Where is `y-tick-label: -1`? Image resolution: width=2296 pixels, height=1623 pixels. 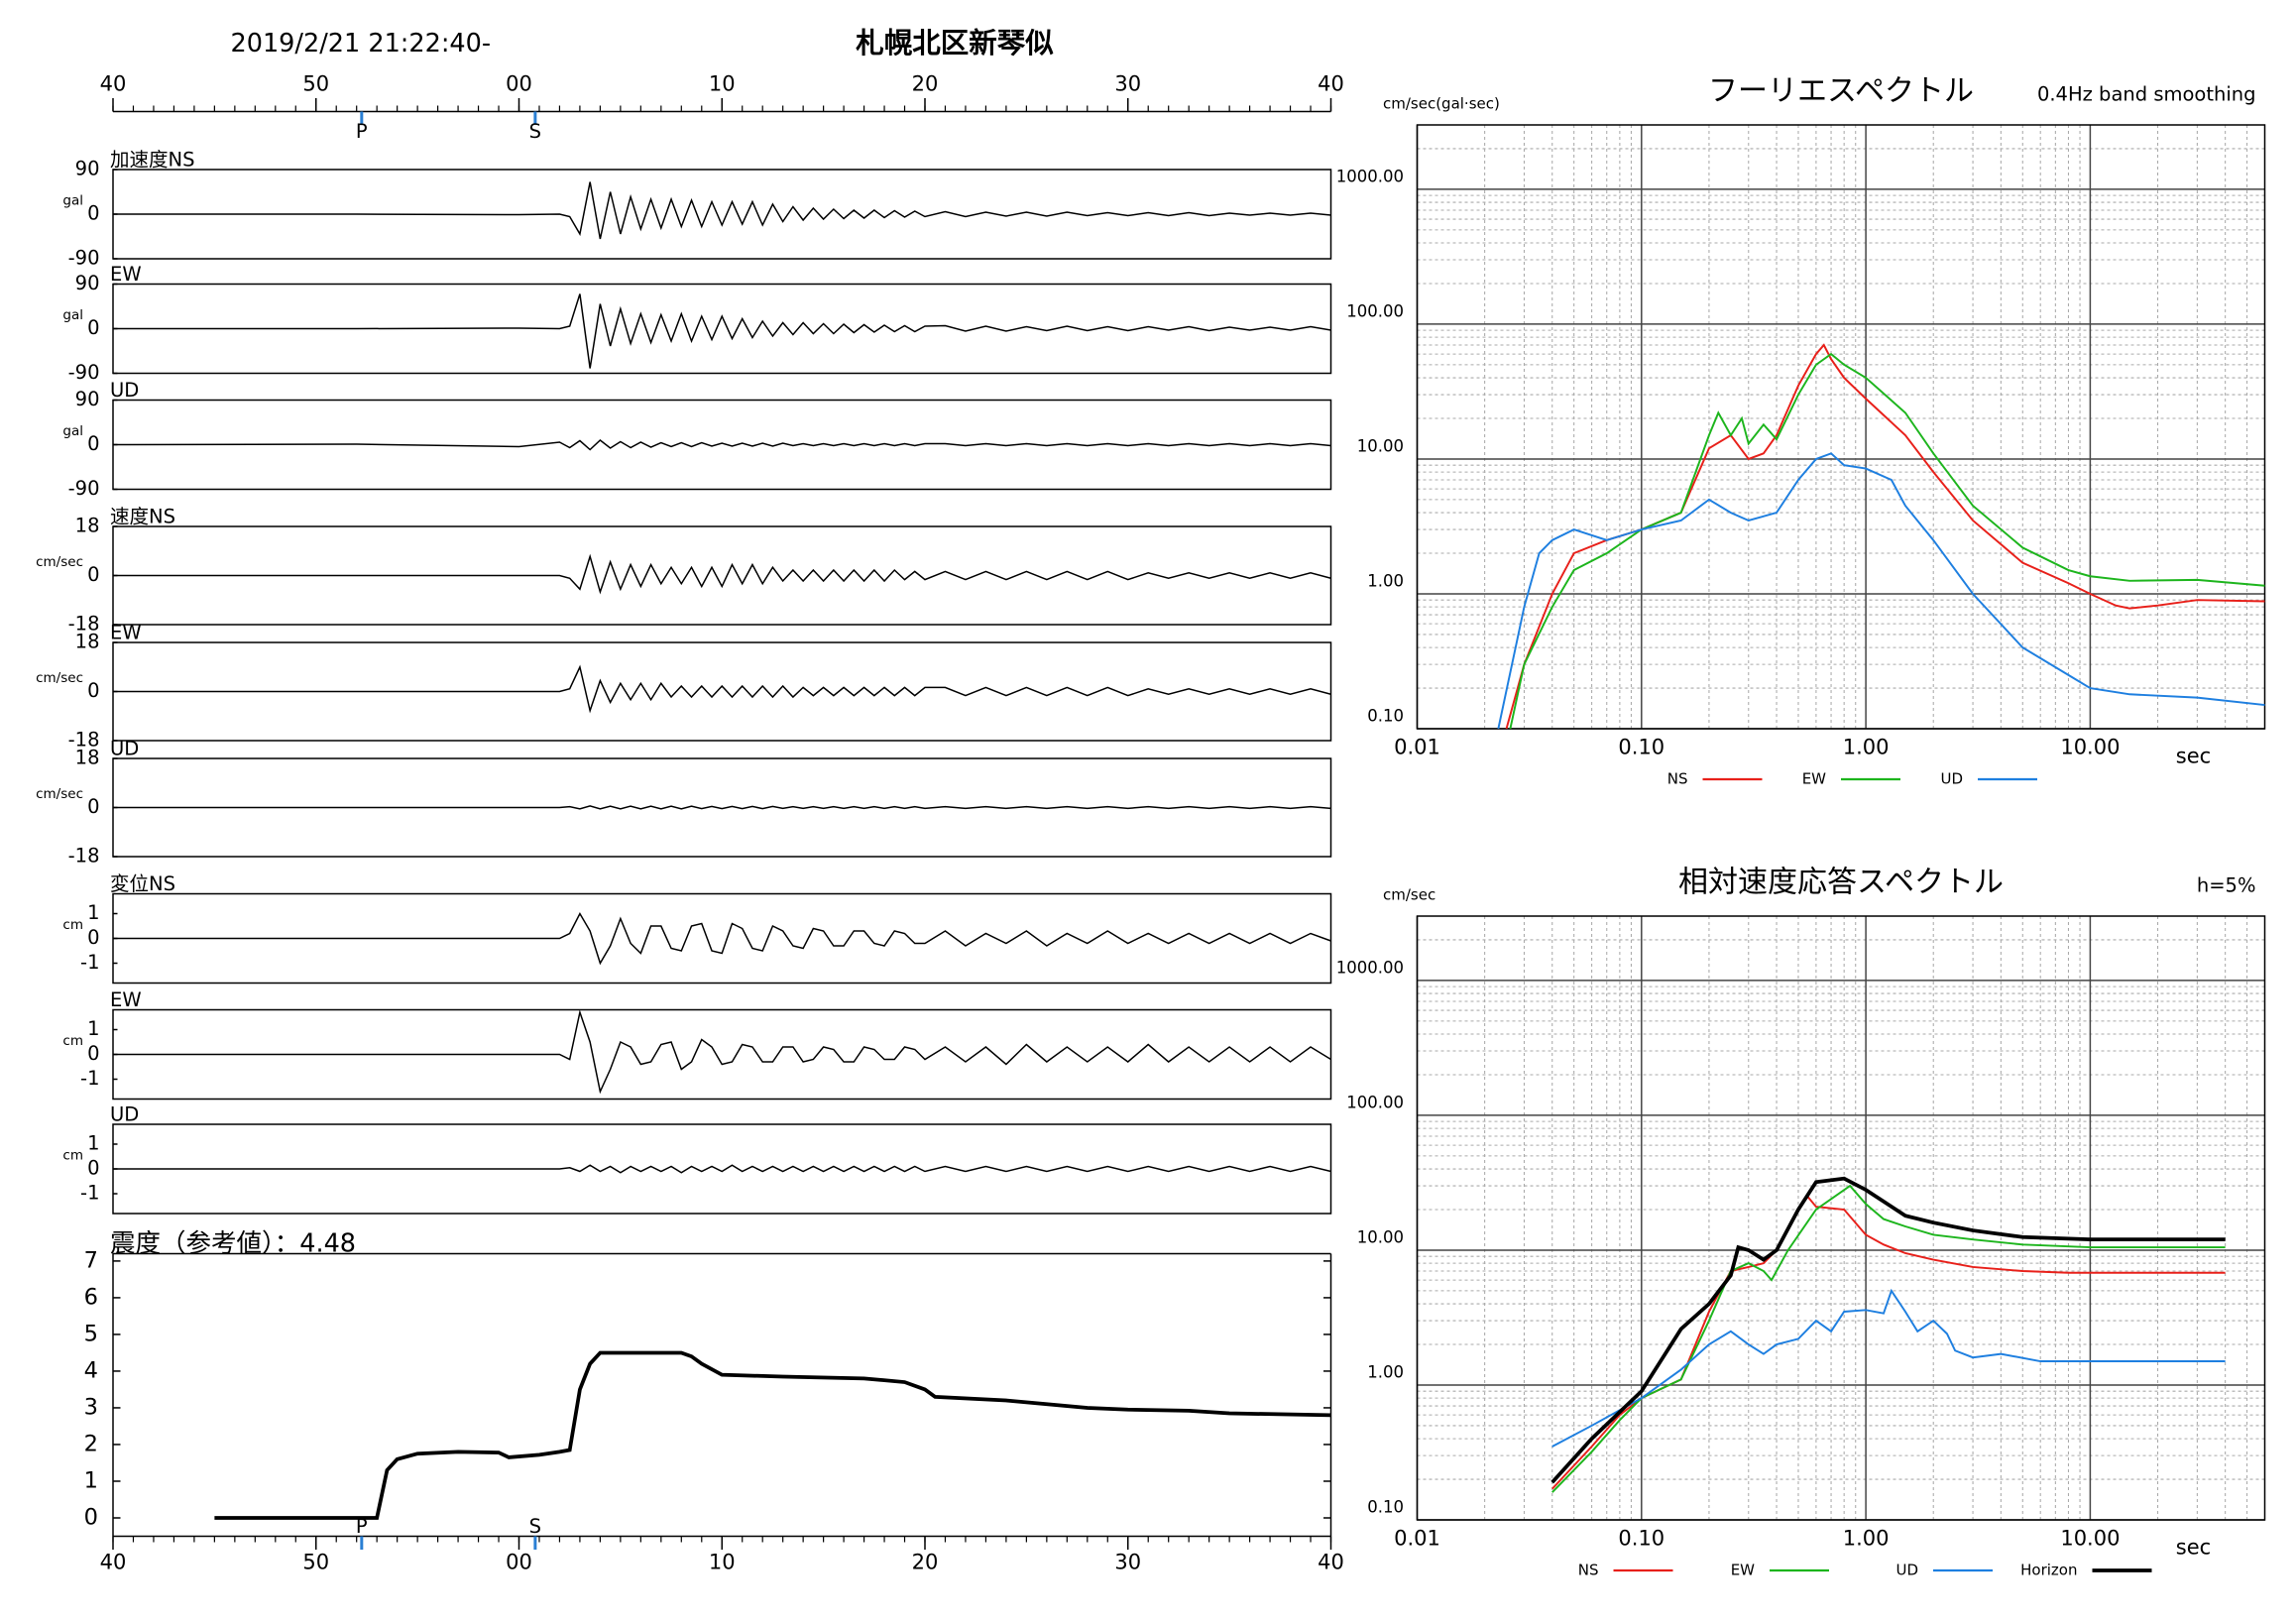 y-tick-label: -1 is located at coordinates (89, 962).